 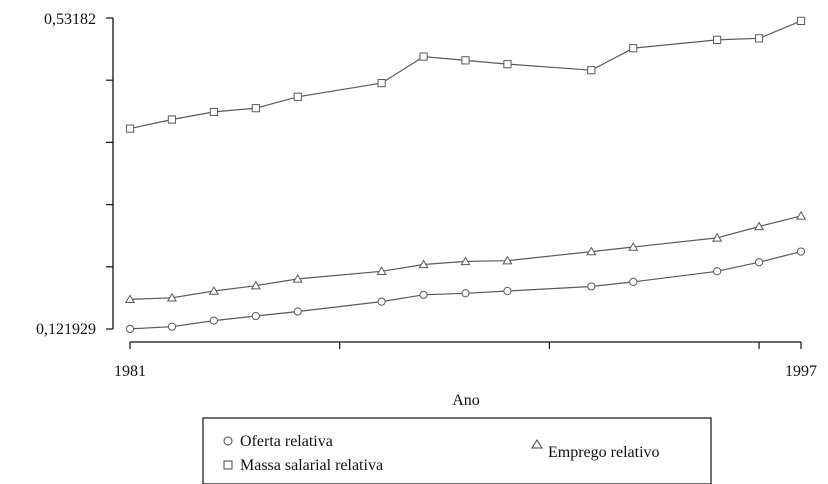 What do you see at coordinates (537, 444) in the screenshot?
I see `triangle-marker-icon` at bounding box center [537, 444].